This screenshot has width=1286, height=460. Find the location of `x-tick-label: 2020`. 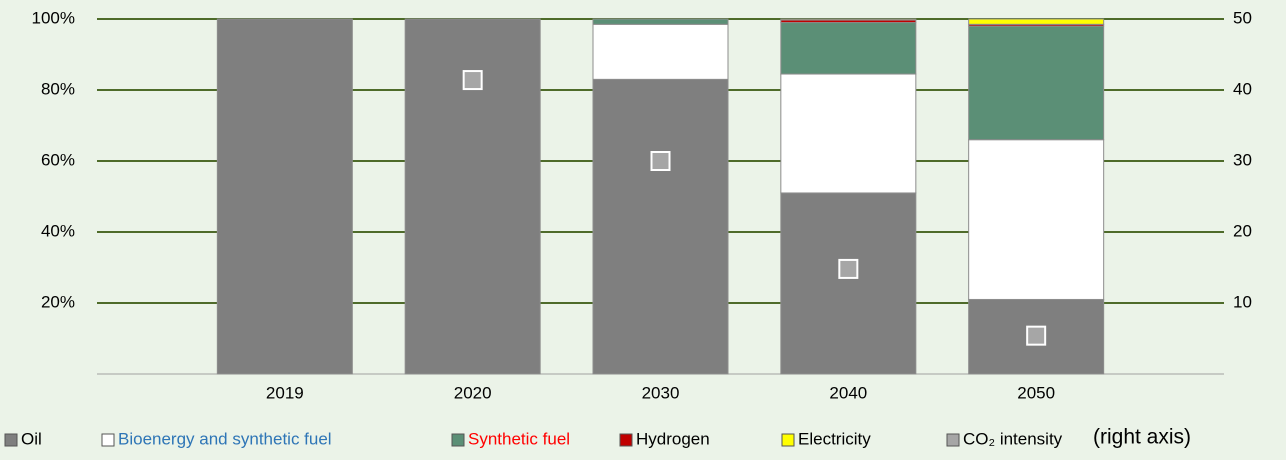

x-tick-label: 2020 is located at coordinates (473, 392).